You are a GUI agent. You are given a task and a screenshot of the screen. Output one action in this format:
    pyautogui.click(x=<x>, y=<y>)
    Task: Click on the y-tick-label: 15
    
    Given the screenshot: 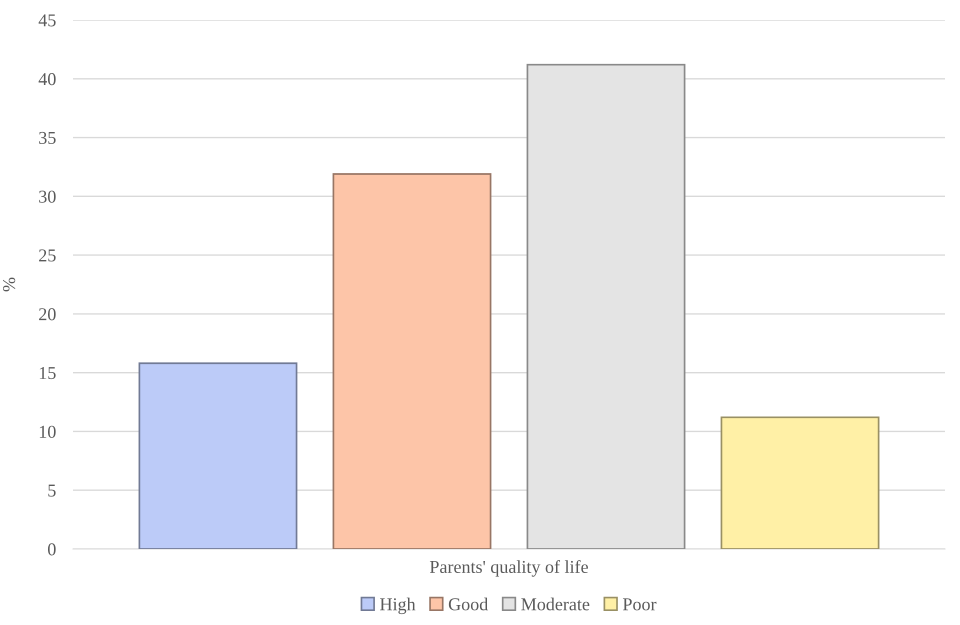 What is the action you would take?
    pyautogui.click(x=48, y=373)
    